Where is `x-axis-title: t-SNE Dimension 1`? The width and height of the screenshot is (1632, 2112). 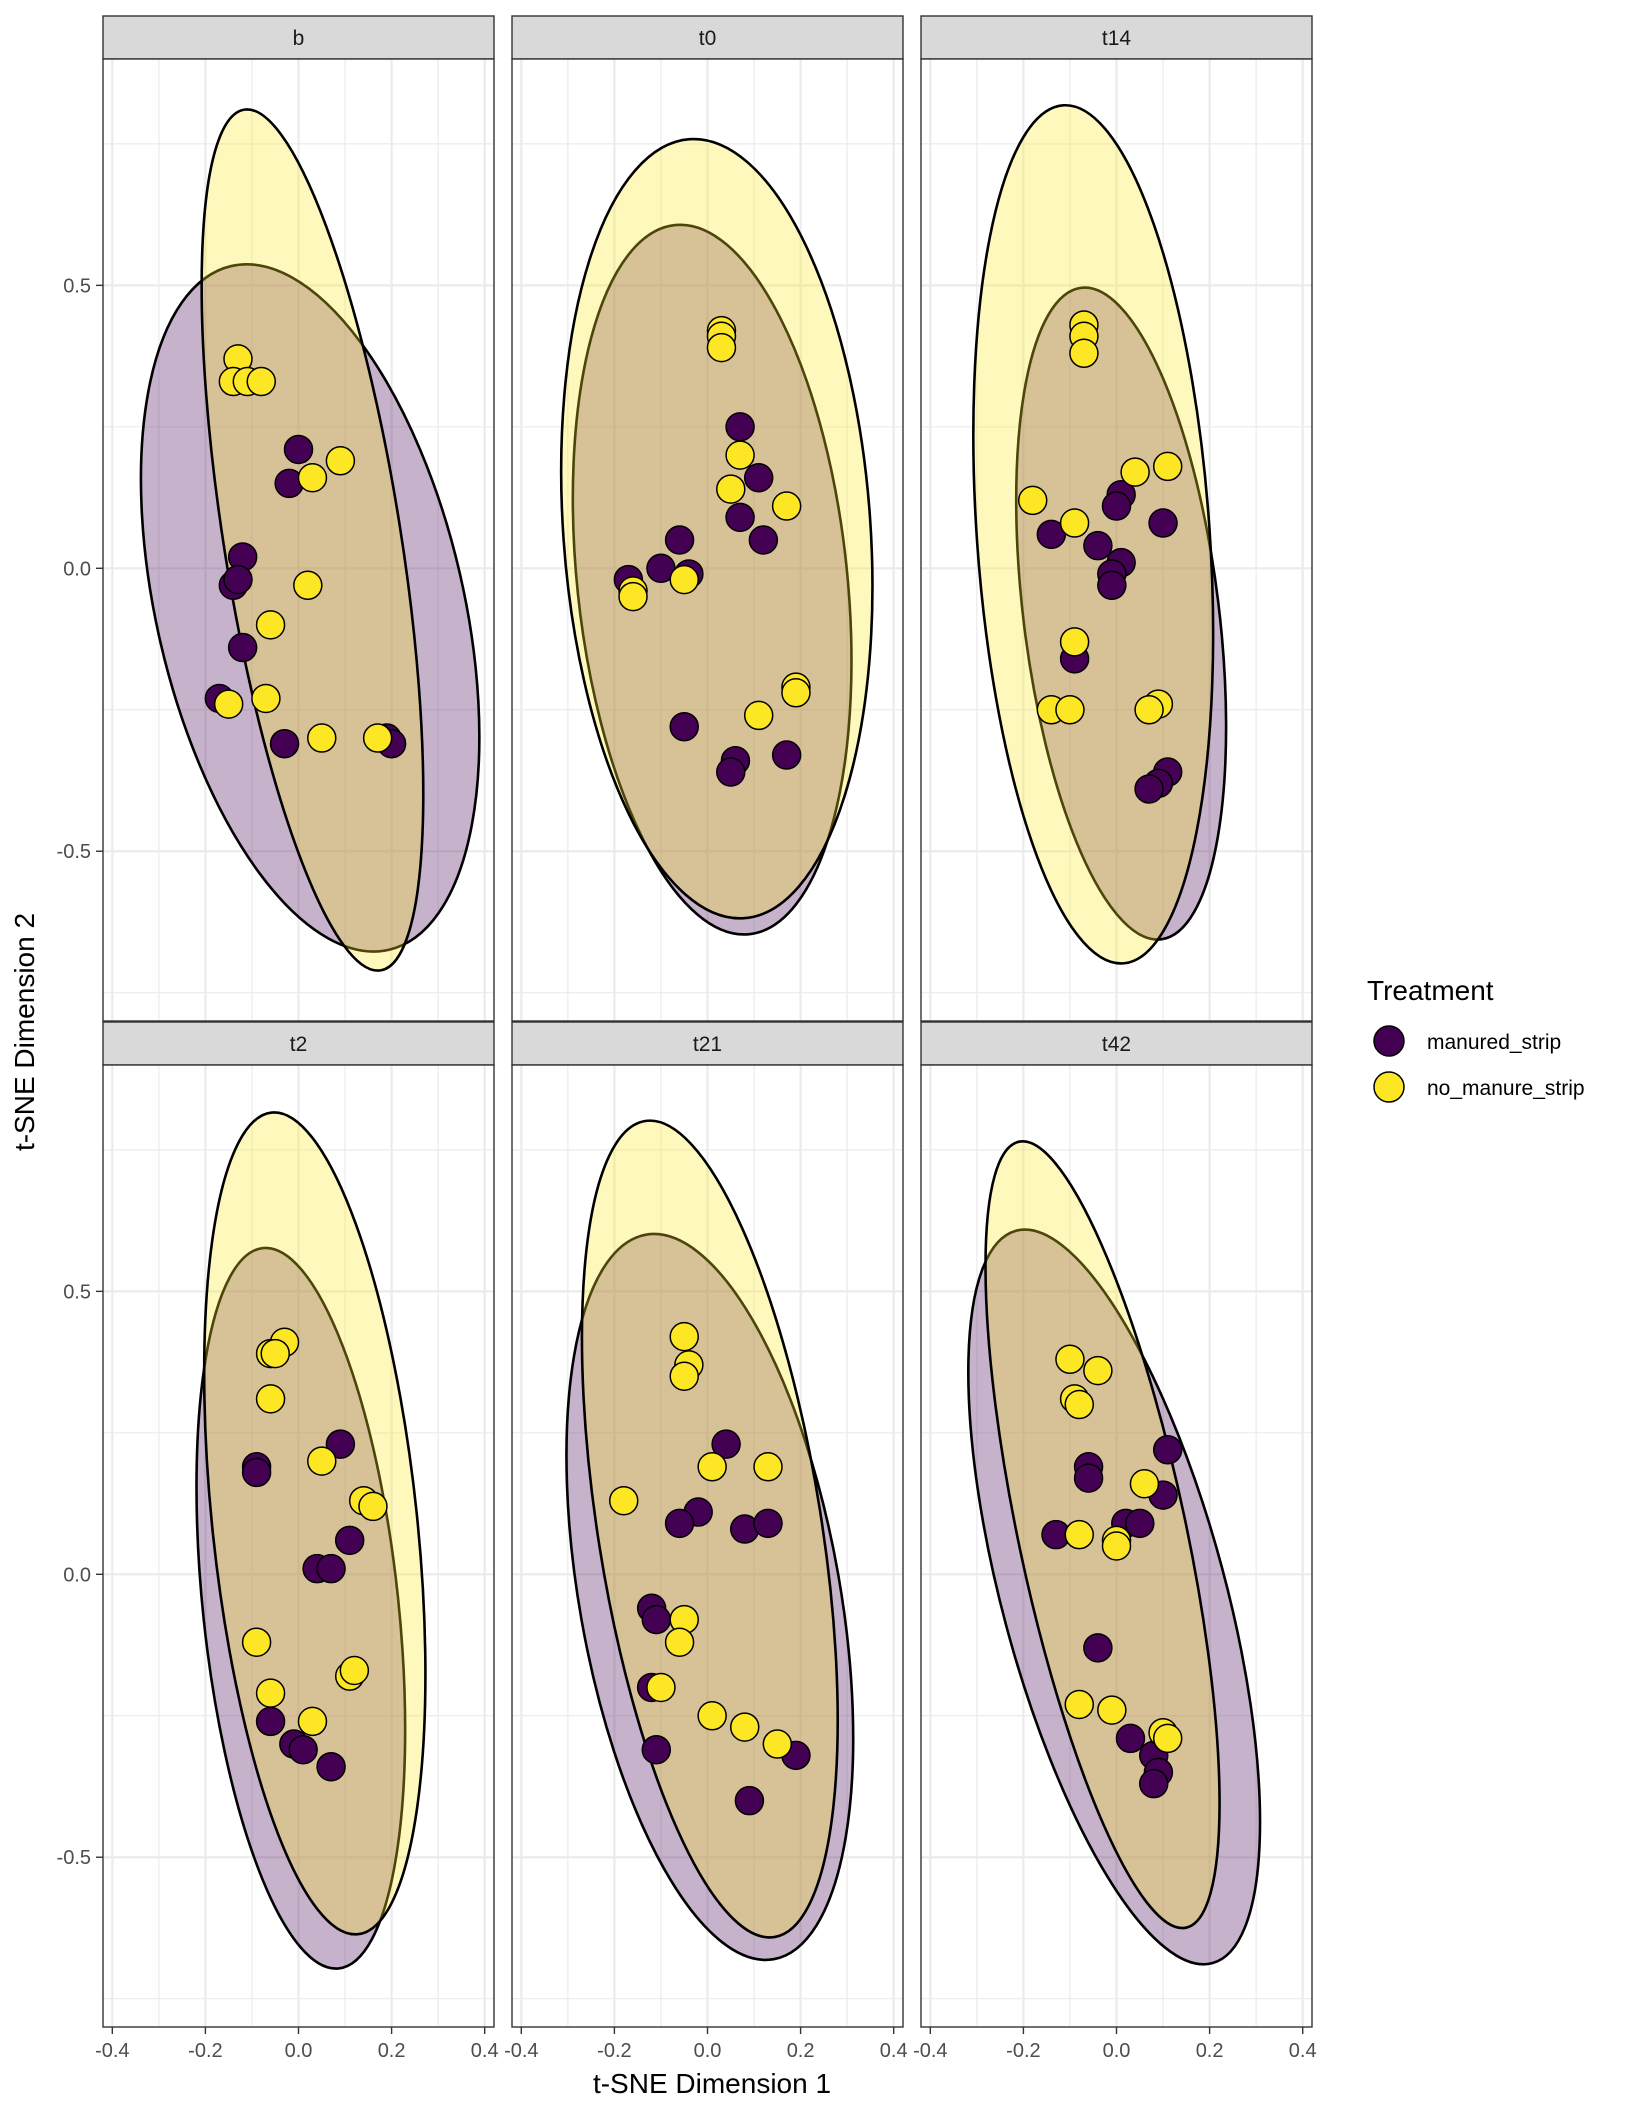 x-axis-title: t-SNE Dimension 1 is located at coordinates (712, 2083).